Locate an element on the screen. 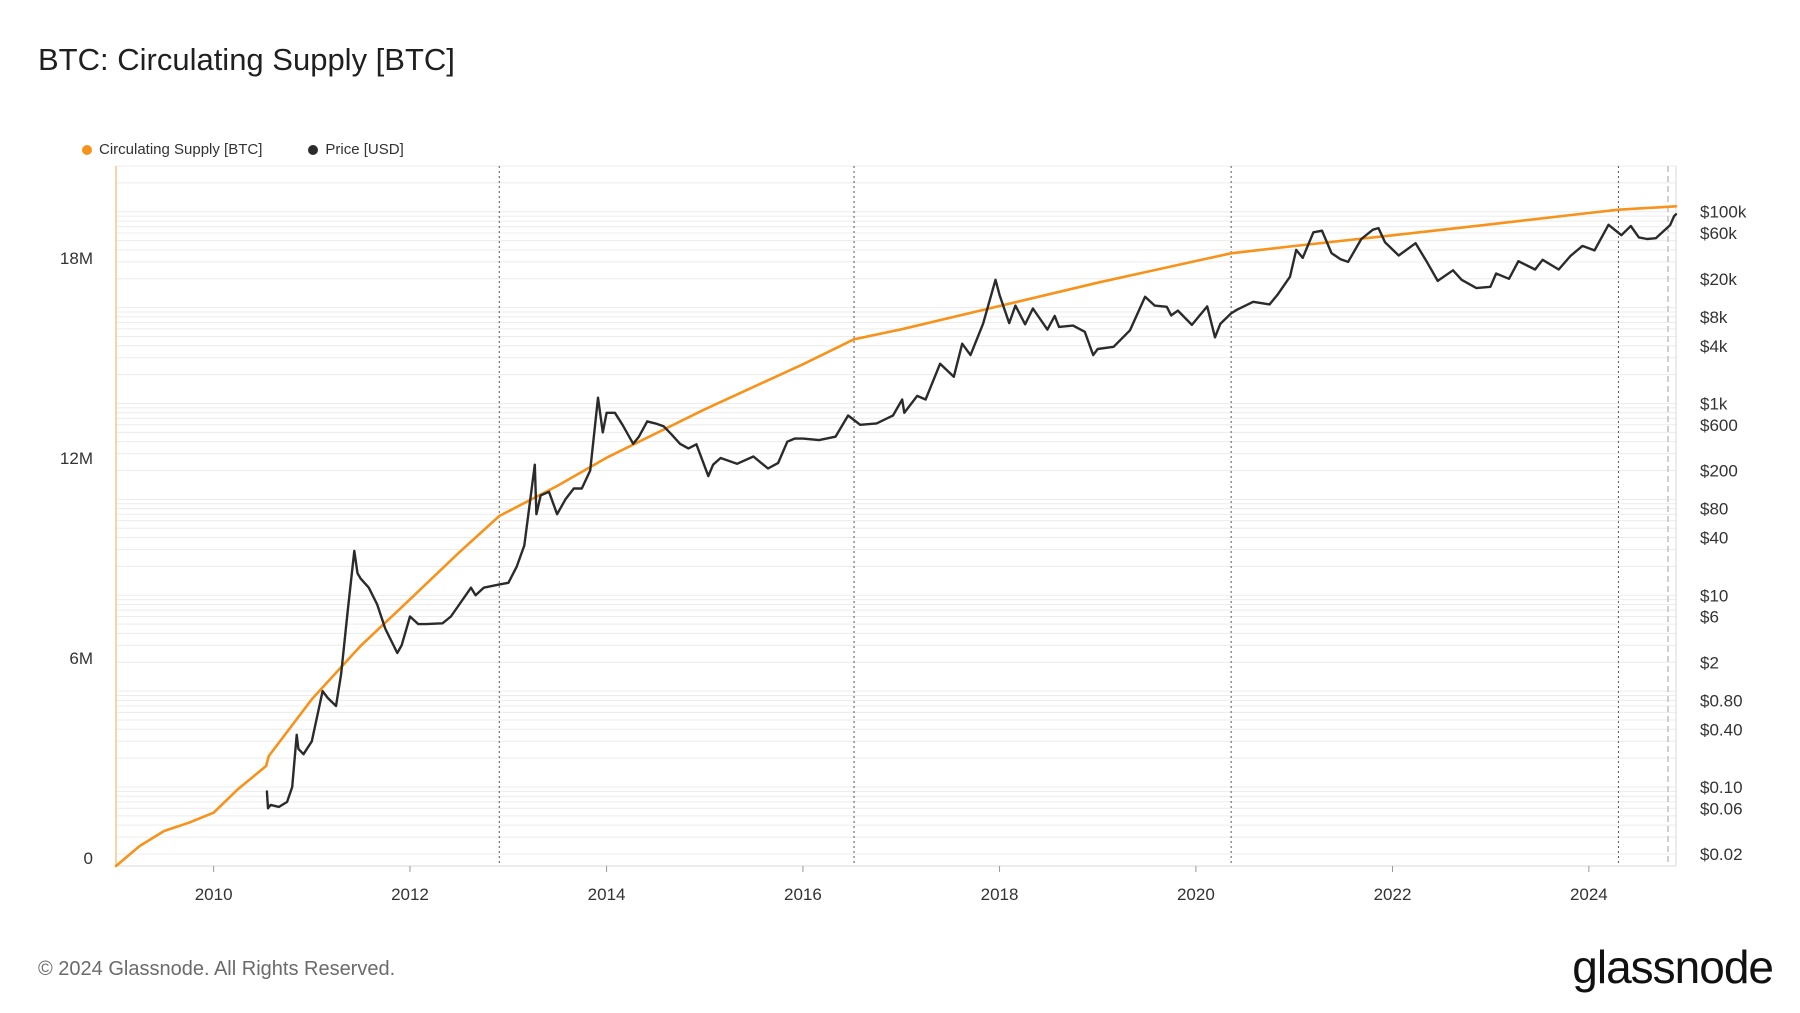 Image resolution: width=1800 pixels, height=1013 pixels. y-left-tick-label: 6M is located at coordinates (81, 658).